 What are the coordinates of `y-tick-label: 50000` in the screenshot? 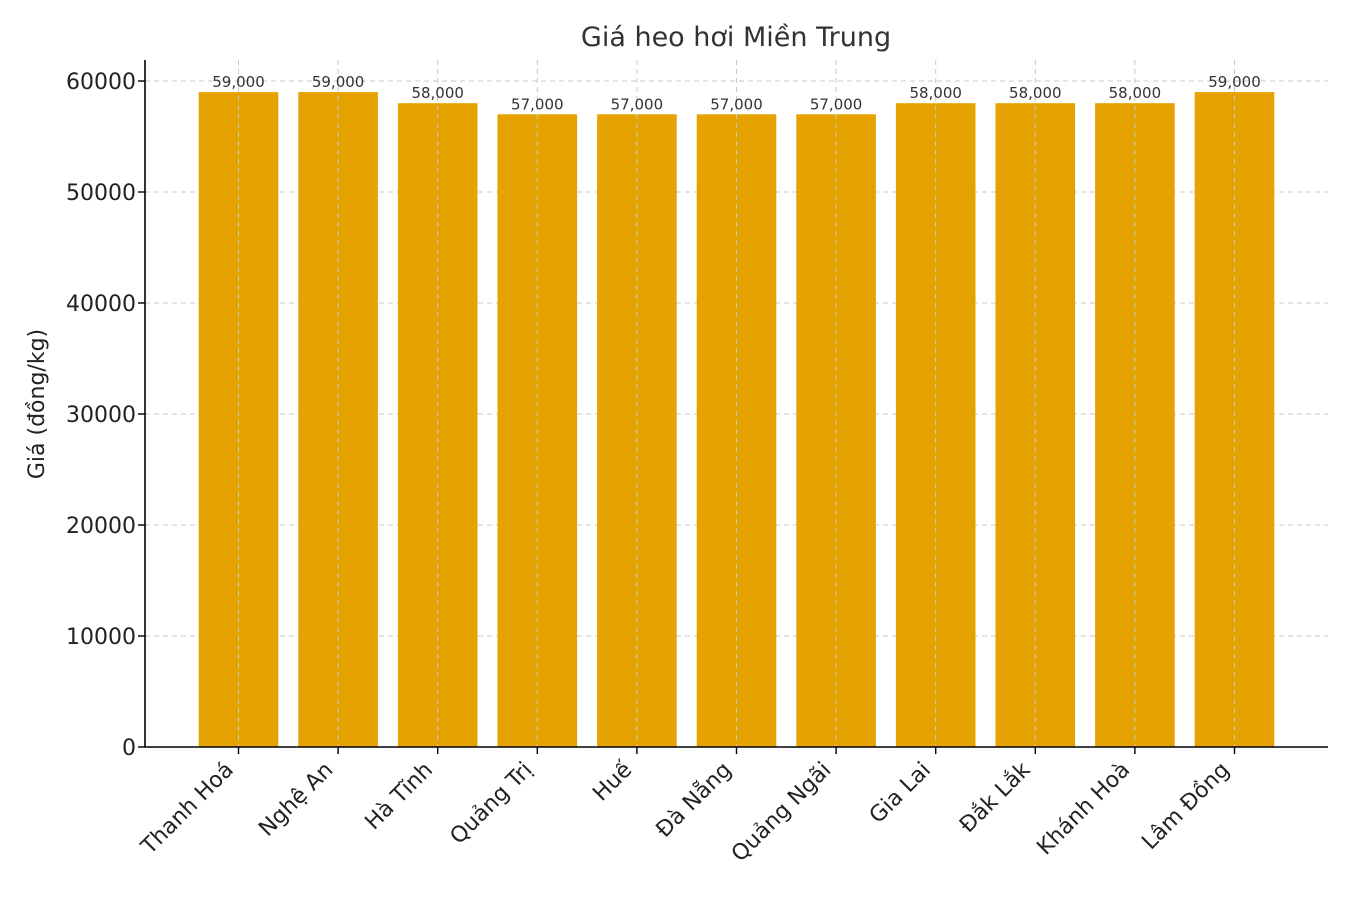 It's located at (101, 193).